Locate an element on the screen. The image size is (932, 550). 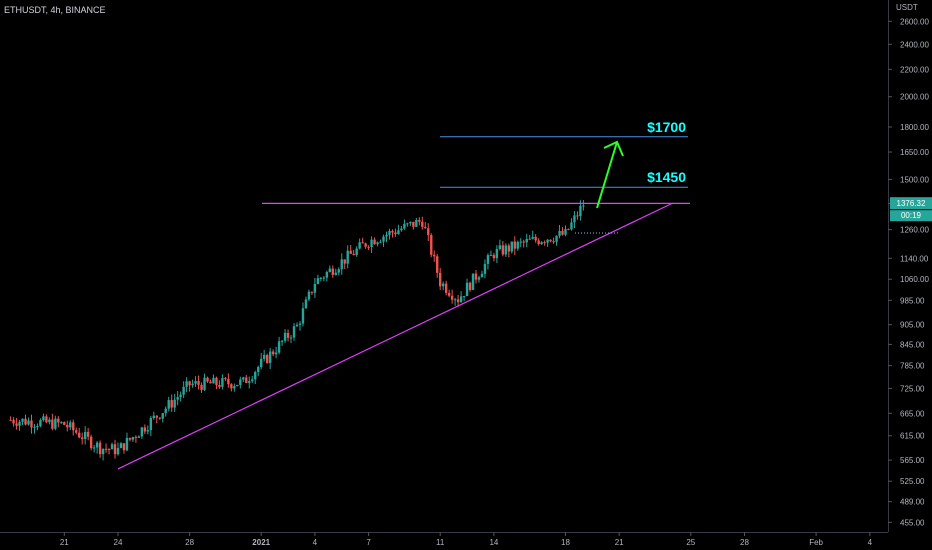
price-tick-label: 2200.00 is located at coordinates (914, 69).